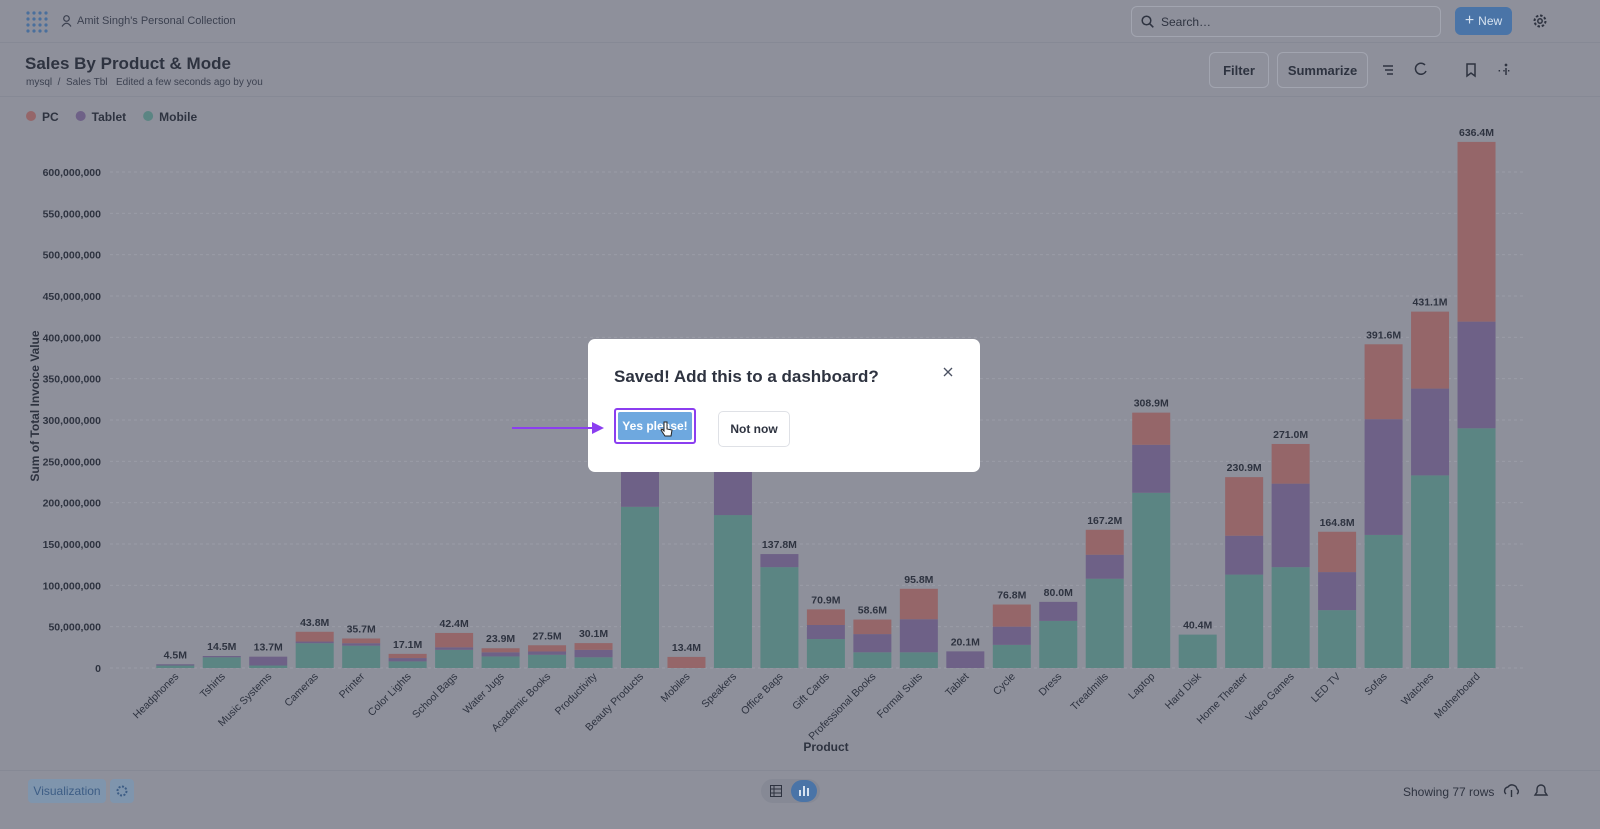 This screenshot has height=829, width=1600. I want to click on y-tick-label: 50,000,000, so click(74, 628).